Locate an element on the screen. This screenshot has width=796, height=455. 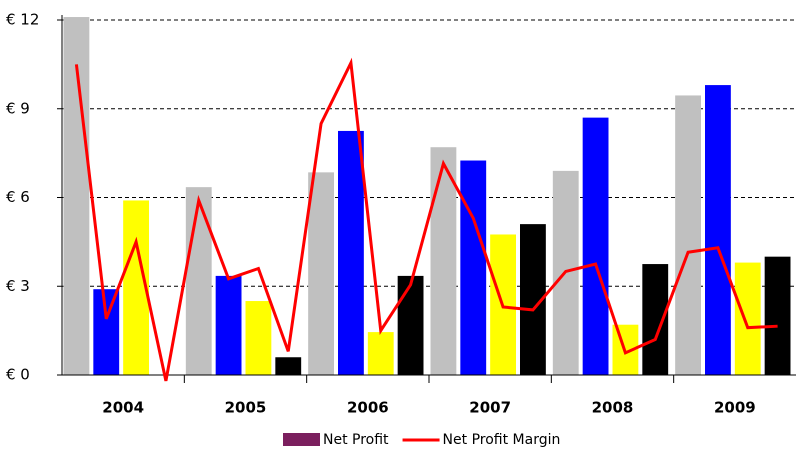
x-tick-label: 2008 is located at coordinates (613, 408).